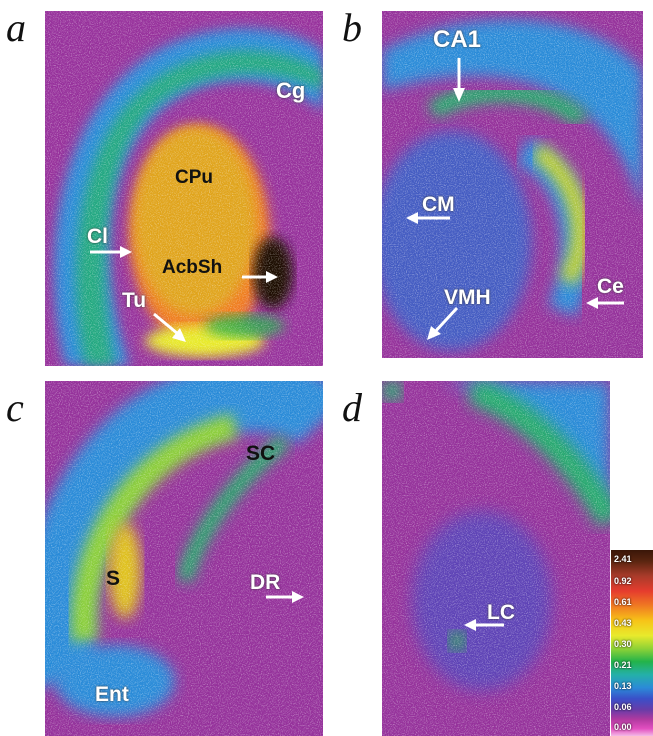  Describe the element at coordinates (623, 686) in the screenshot. I see `scale-tick: 0.13` at that location.